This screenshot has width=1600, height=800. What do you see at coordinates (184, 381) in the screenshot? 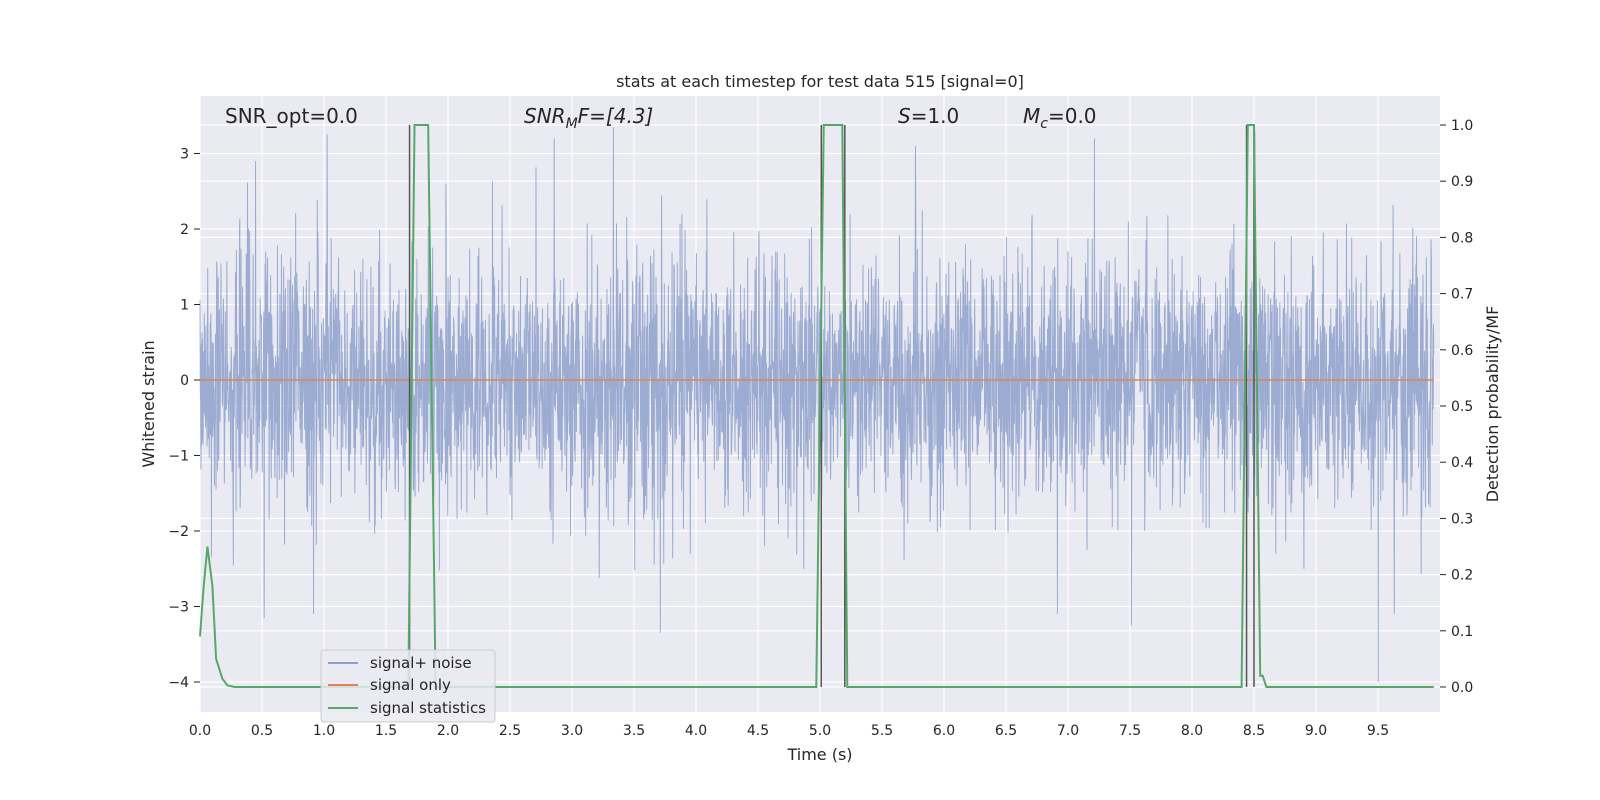
I see `y-tick-label: 0` at bounding box center [184, 381].